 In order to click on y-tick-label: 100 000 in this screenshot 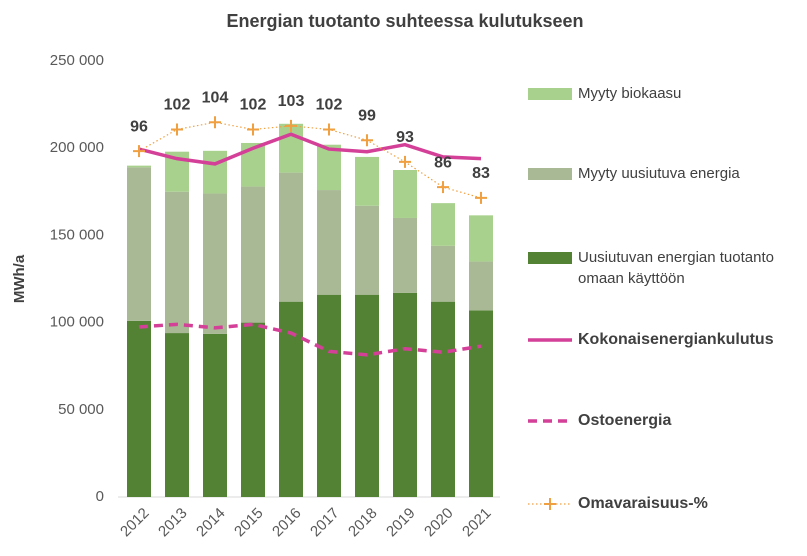, I will do `click(77, 322)`.